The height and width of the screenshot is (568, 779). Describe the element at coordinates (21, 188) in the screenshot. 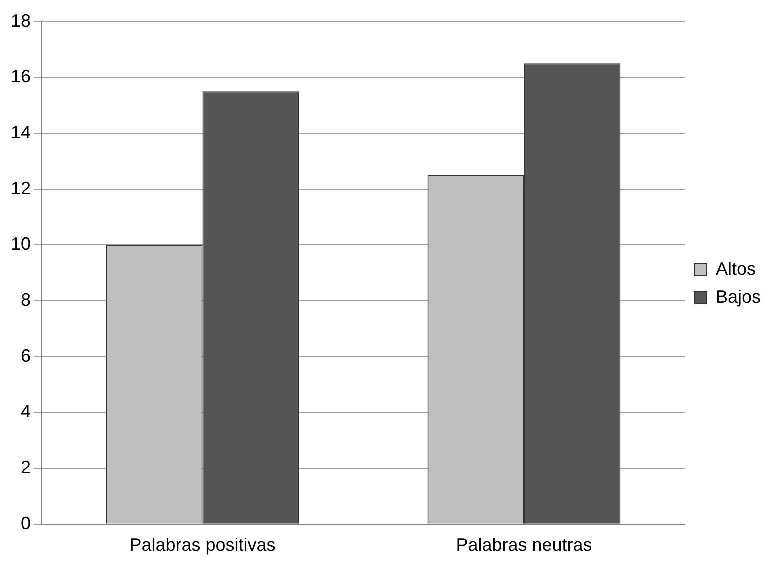

I see `y-tick-label: 12` at that location.